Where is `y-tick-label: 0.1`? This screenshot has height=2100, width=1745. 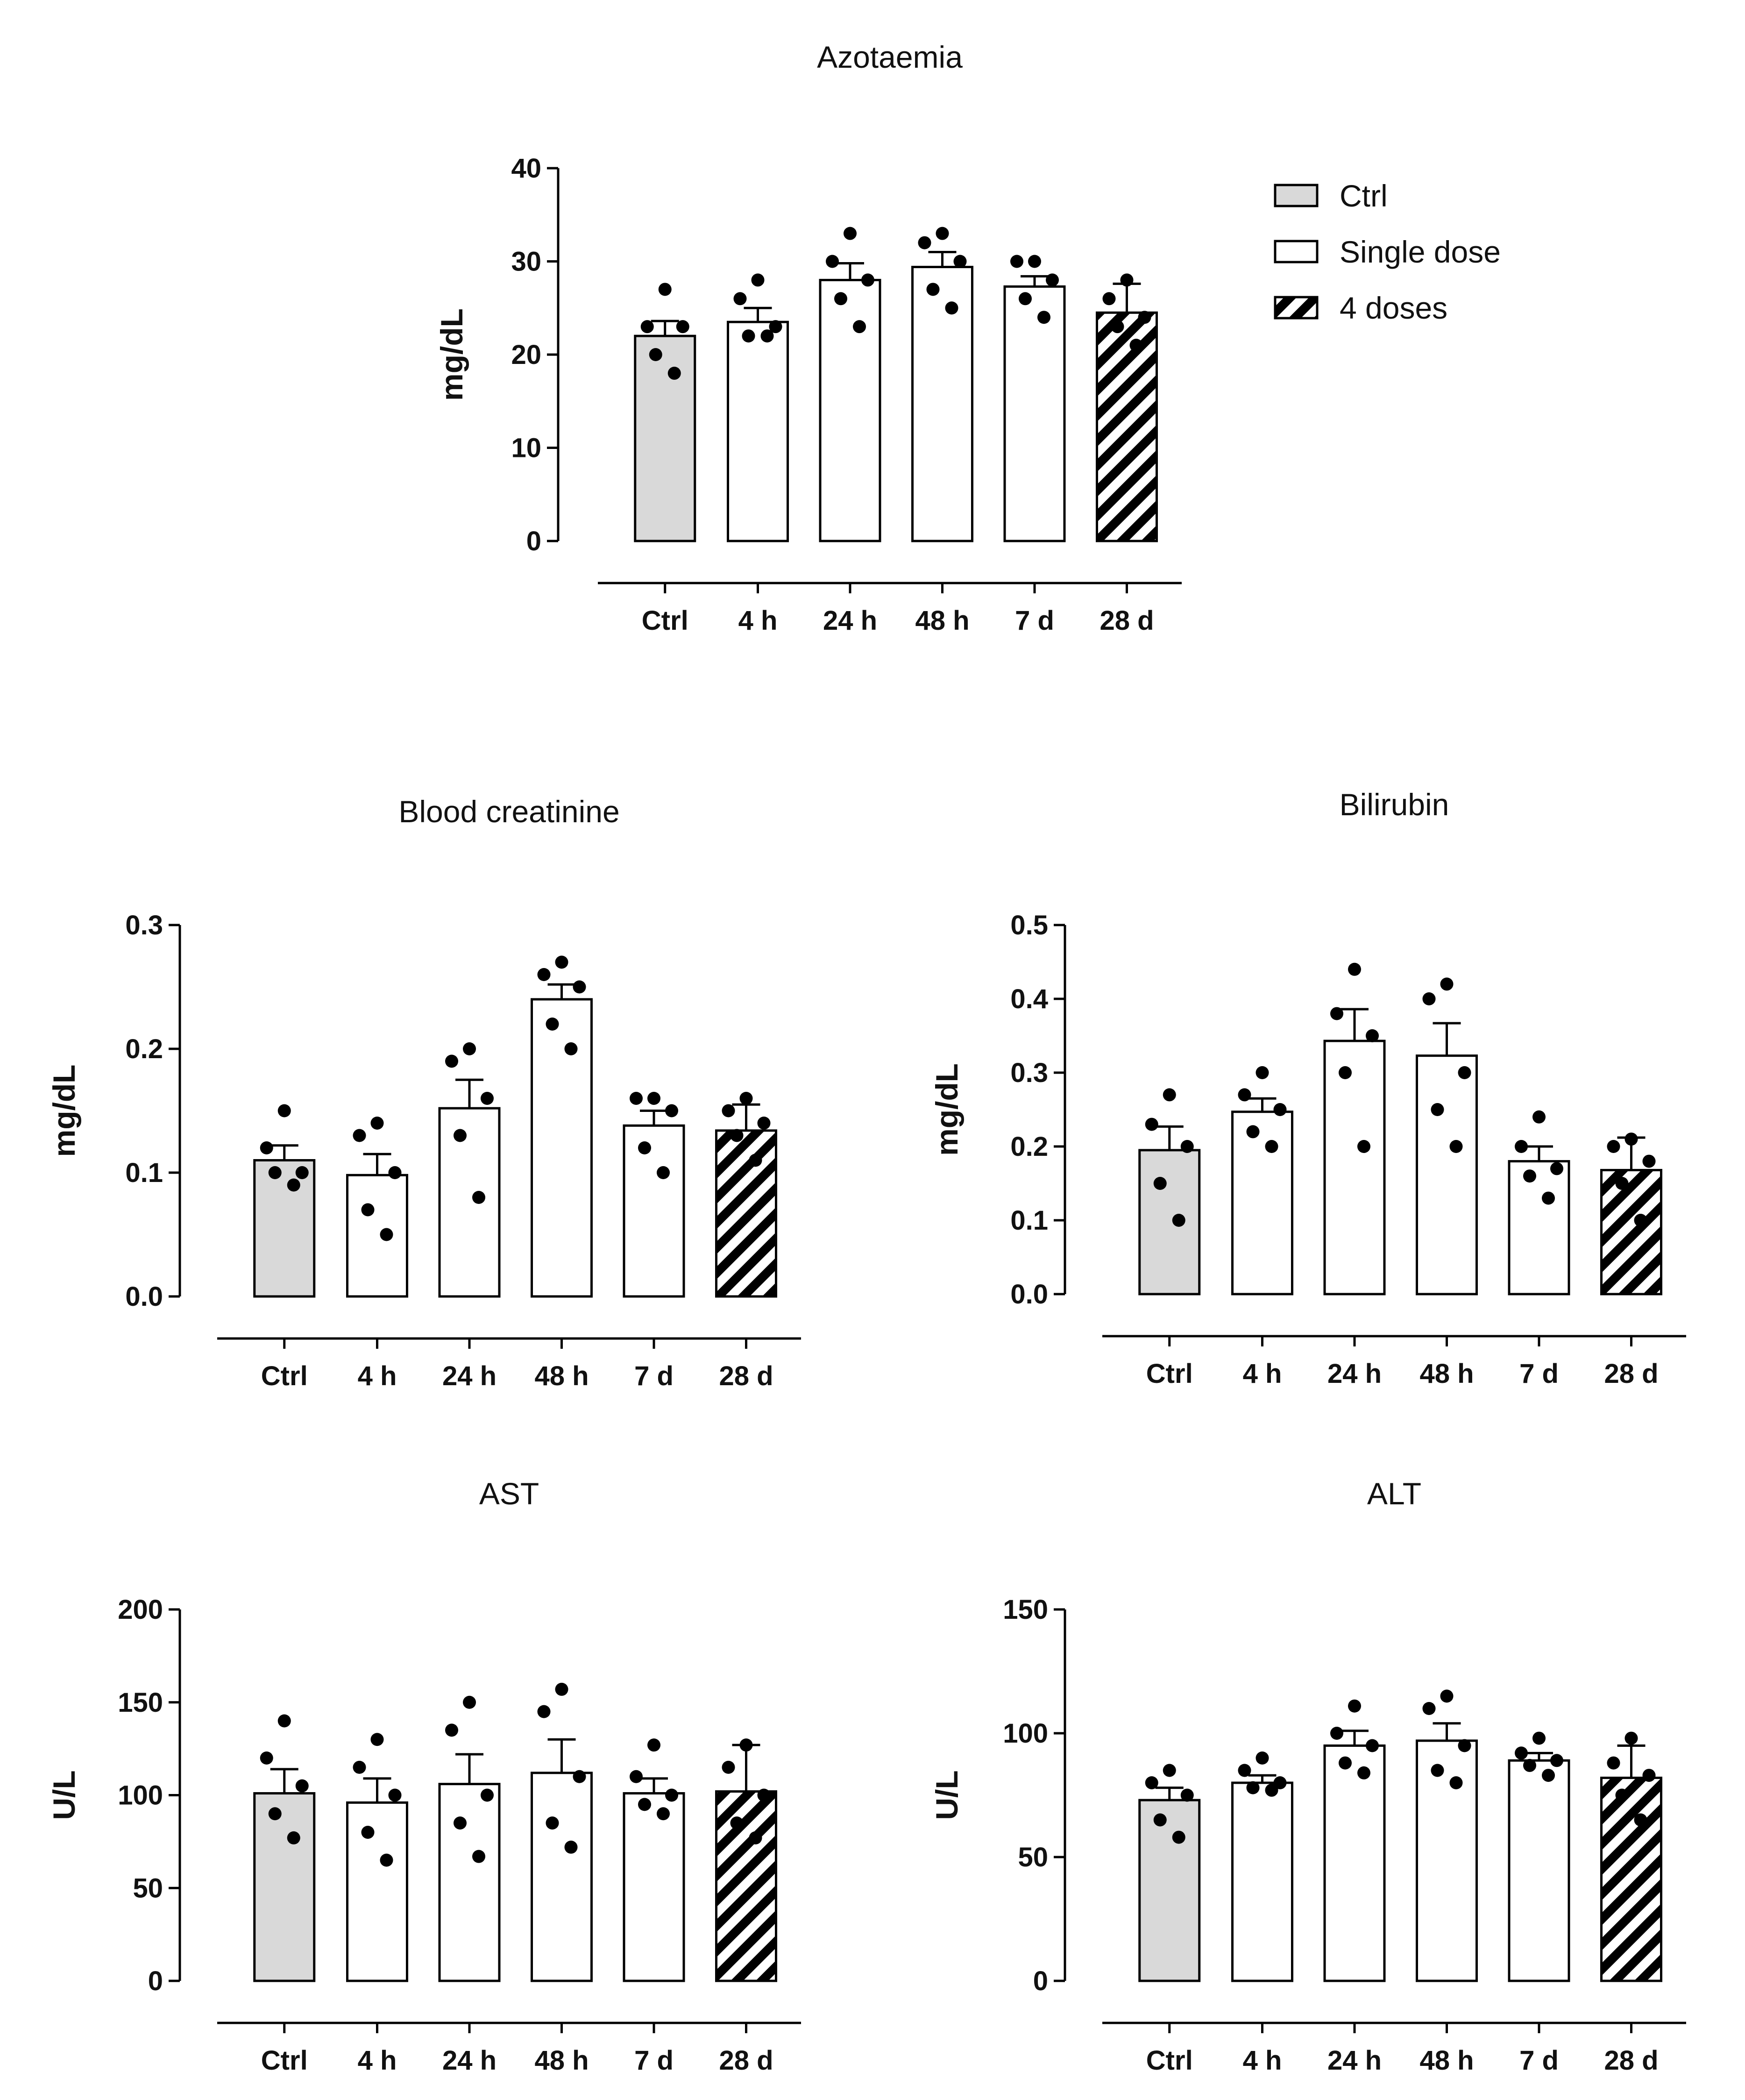
y-tick-label: 0.1 is located at coordinates (1029, 1220).